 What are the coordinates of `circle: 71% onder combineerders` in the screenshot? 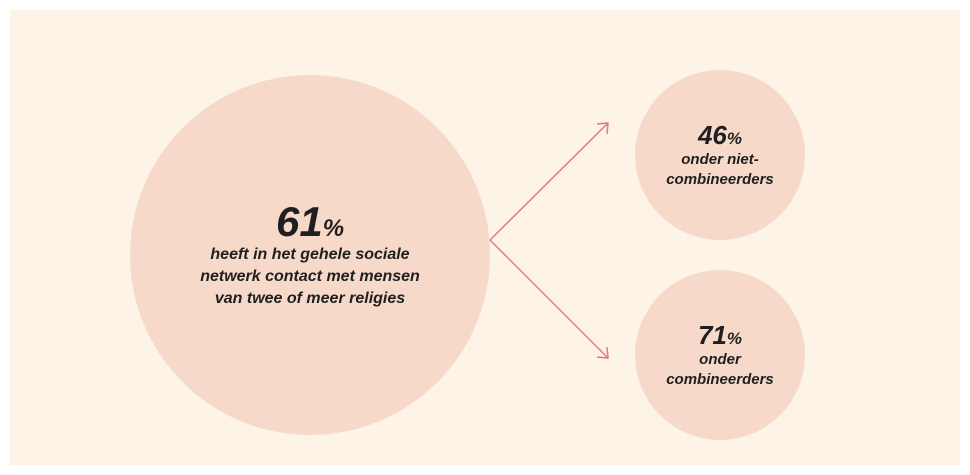 It's located at (720, 355).